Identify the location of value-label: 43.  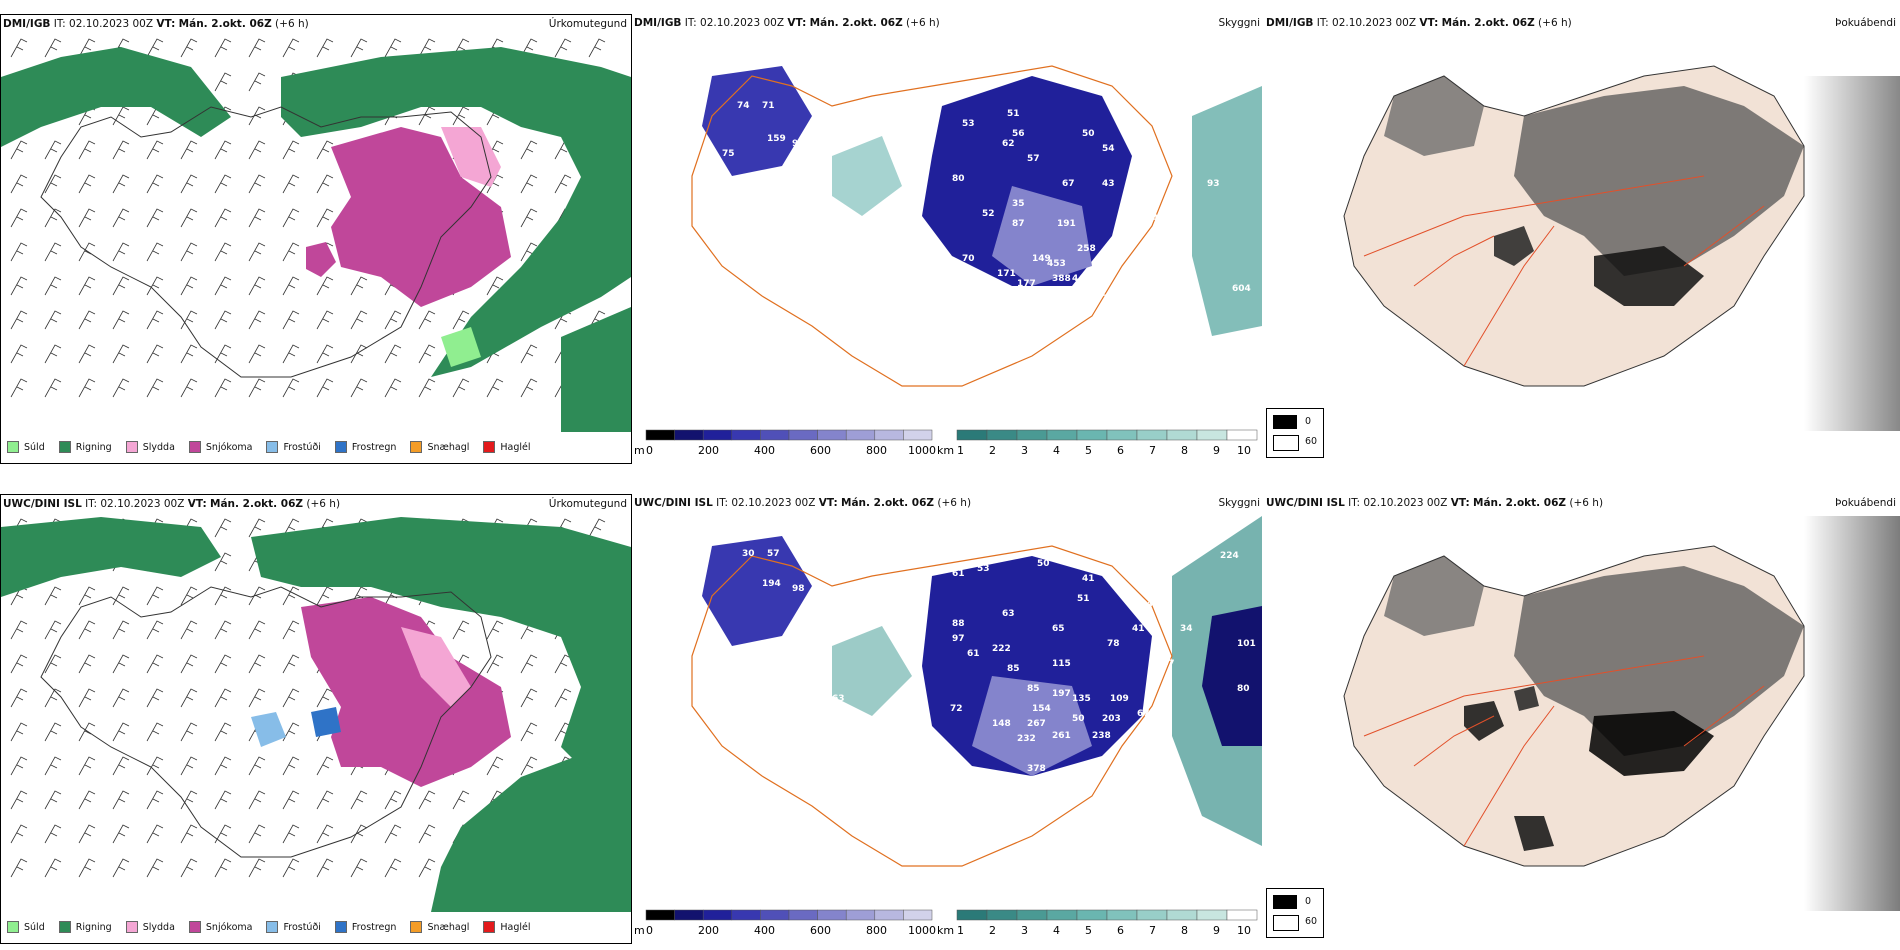
(1108, 184).